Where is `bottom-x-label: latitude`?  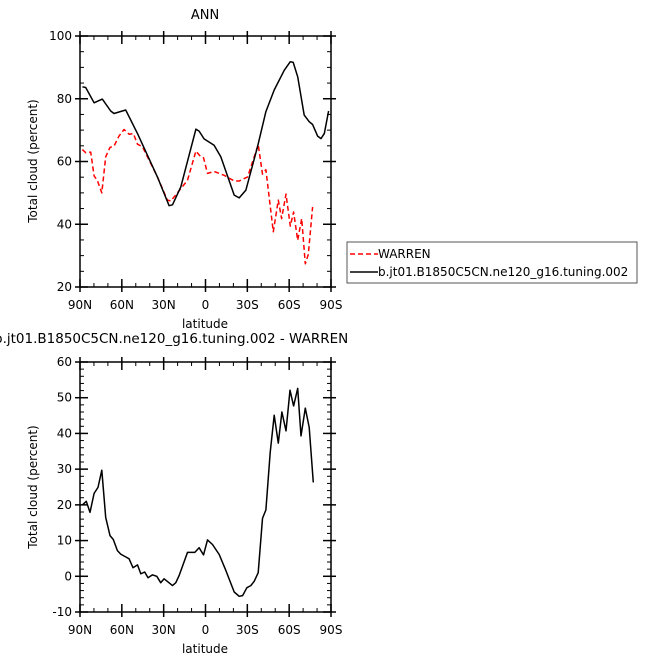 bottom-x-label: latitude is located at coordinates (205, 649).